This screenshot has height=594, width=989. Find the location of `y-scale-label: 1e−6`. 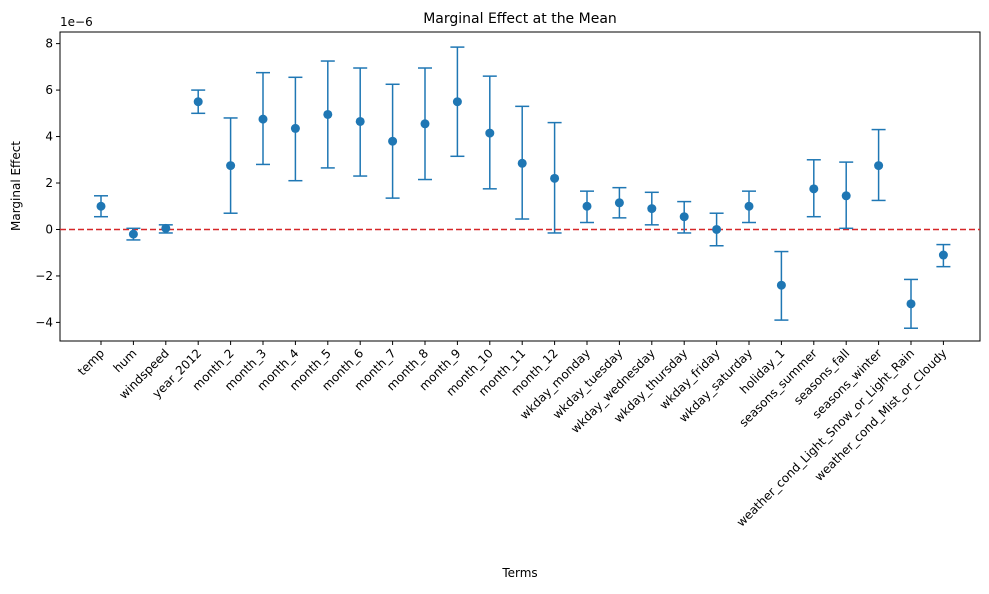

y-scale-label: 1e−6 is located at coordinates (76, 22).